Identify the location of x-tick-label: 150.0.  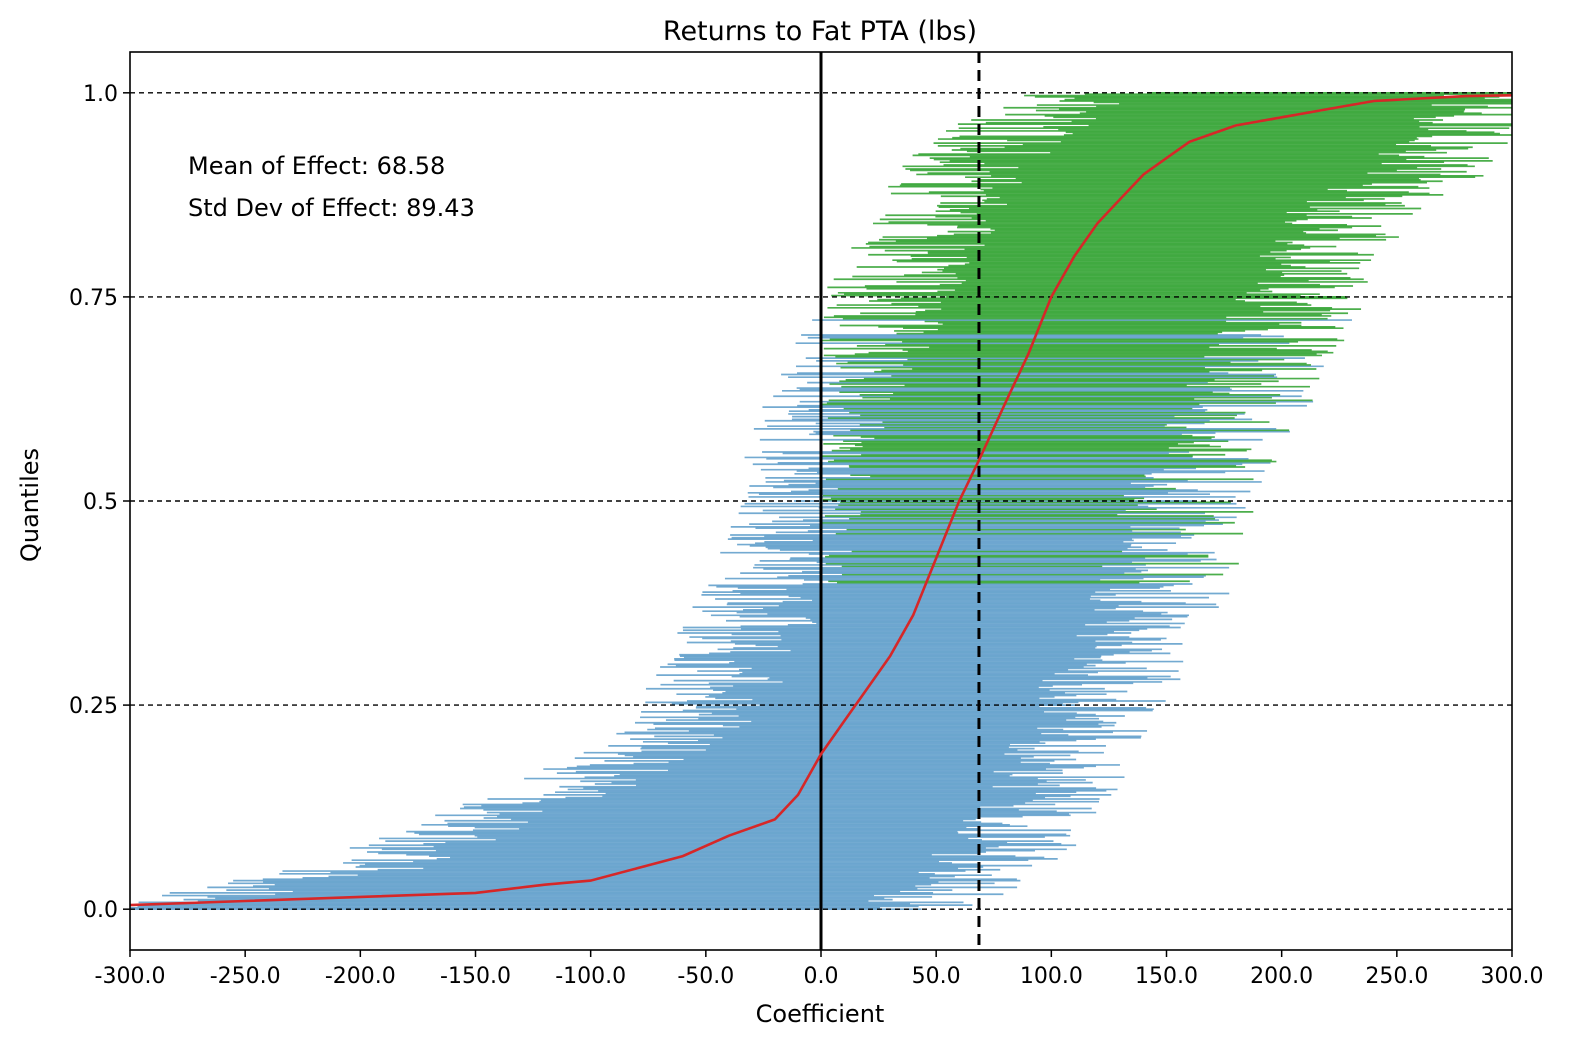
(1166, 976).